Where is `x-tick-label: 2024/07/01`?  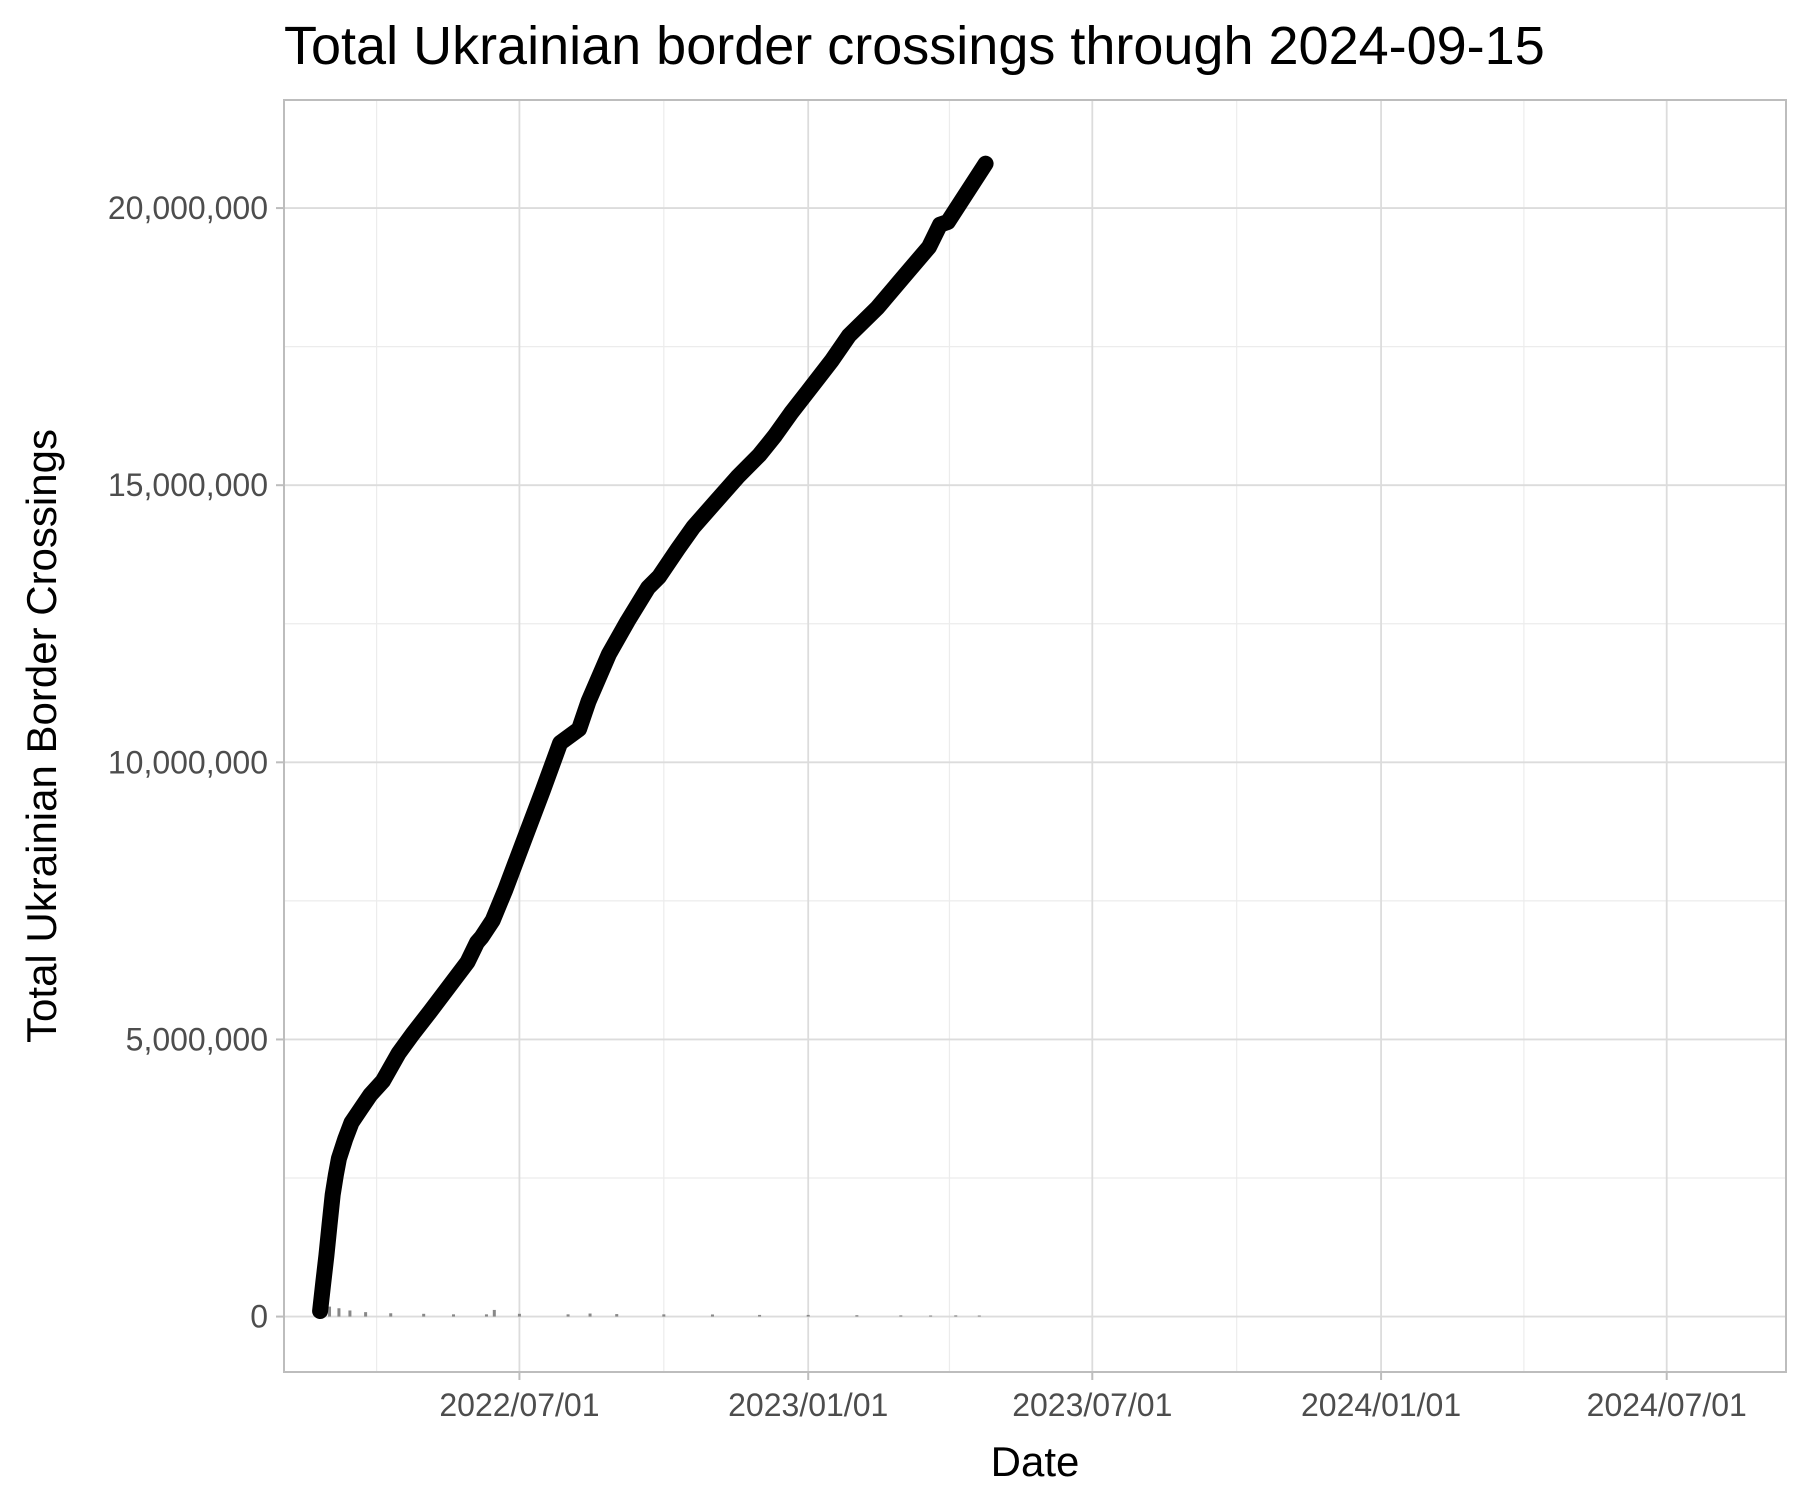
x-tick-label: 2024/07/01 is located at coordinates (1667, 1405).